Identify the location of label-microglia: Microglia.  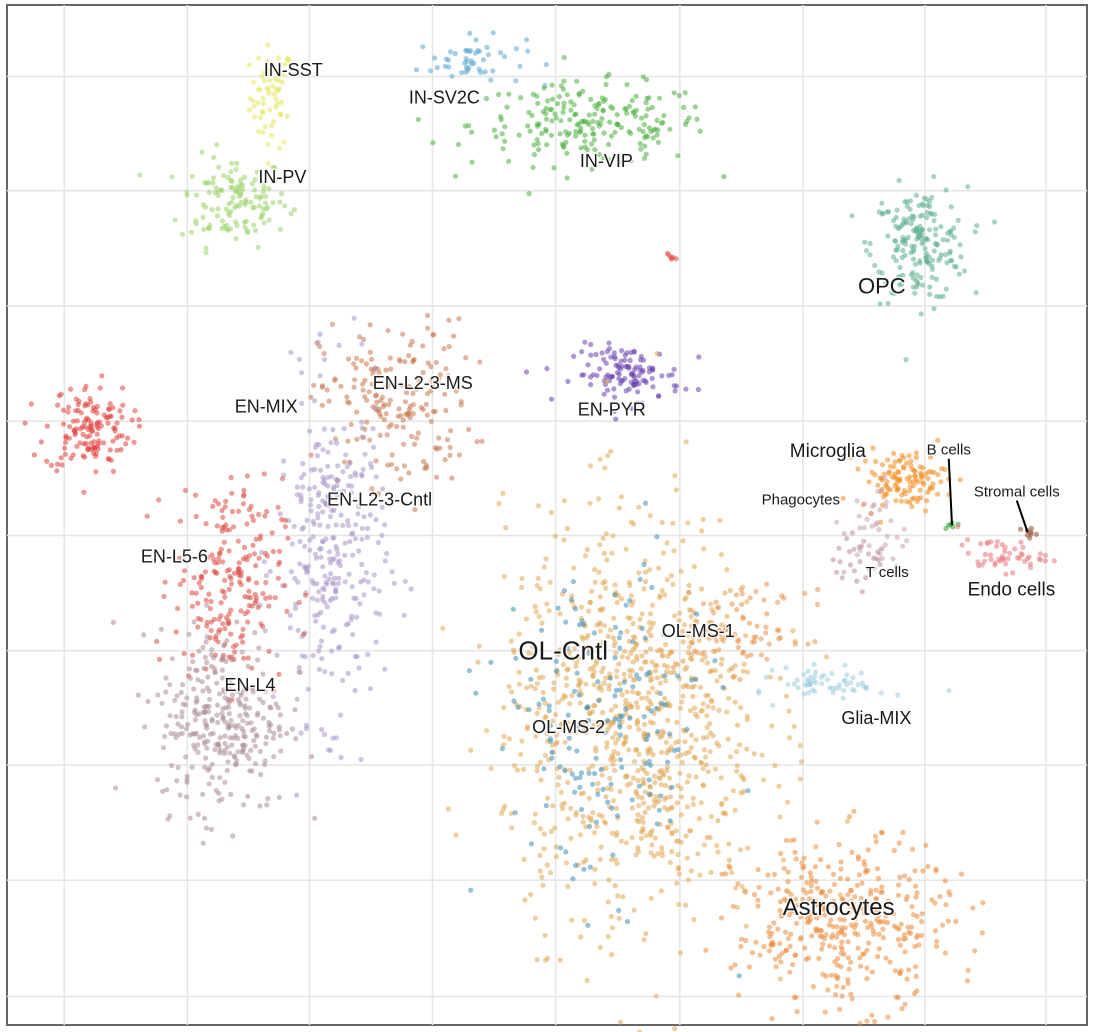
(828, 451).